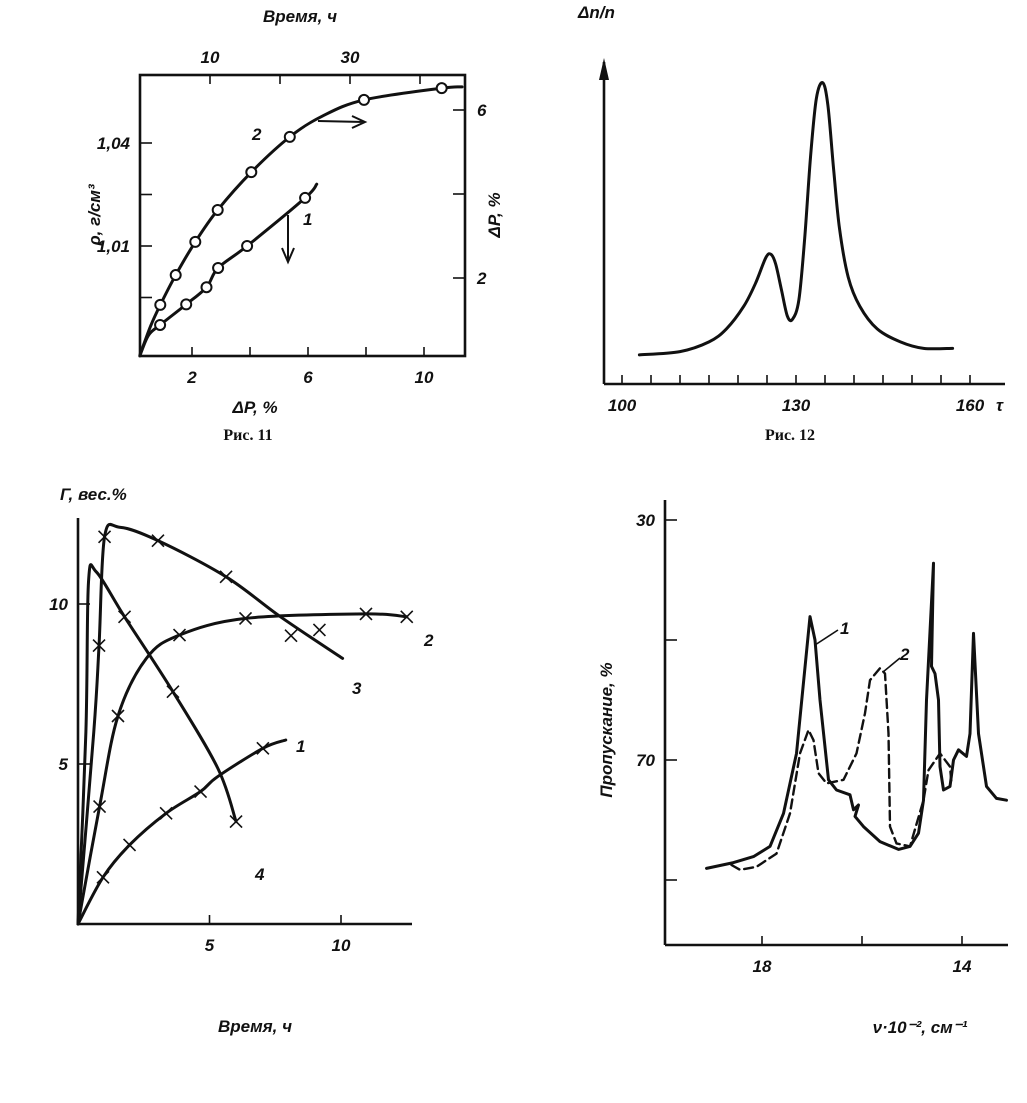 This screenshot has width=1027, height=1103. What do you see at coordinates (645, 760) in the screenshot?
I see `left-tick-label: 70` at bounding box center [645, 760].